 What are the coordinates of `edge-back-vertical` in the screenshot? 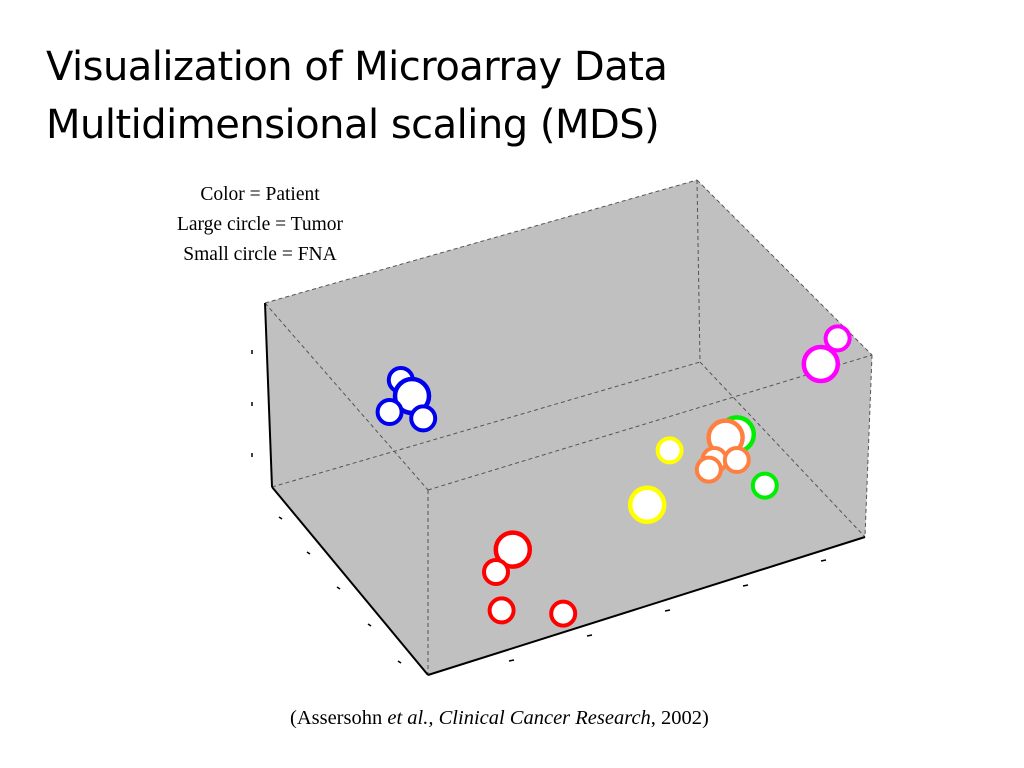 It's located at (698, 271).